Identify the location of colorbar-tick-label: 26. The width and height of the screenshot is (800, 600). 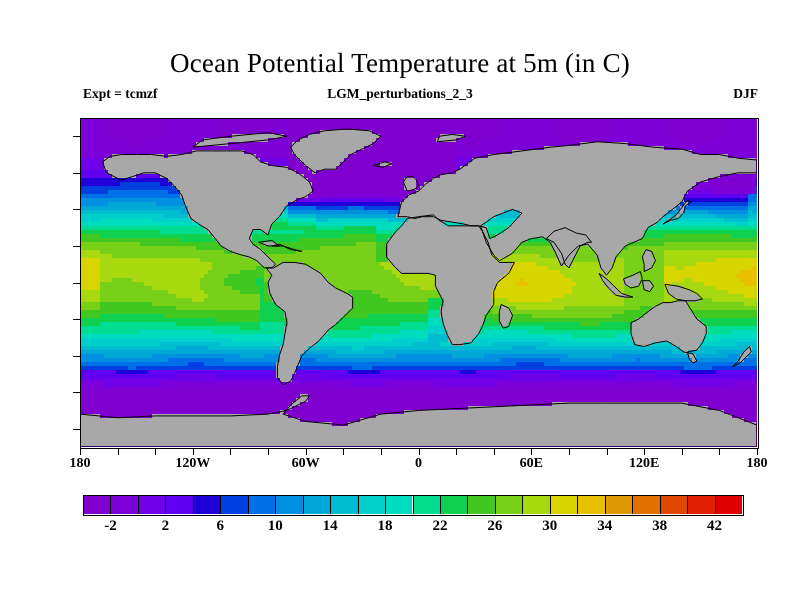
(495, 526).